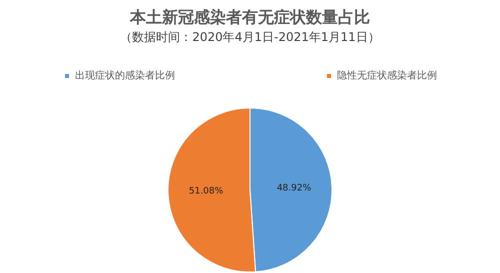  What do you see at coordinates (249, 17) in the screenshot?
I see `chart-title: 本土新冠感染者有无症状数量占比` at bounding box center [249, 17].